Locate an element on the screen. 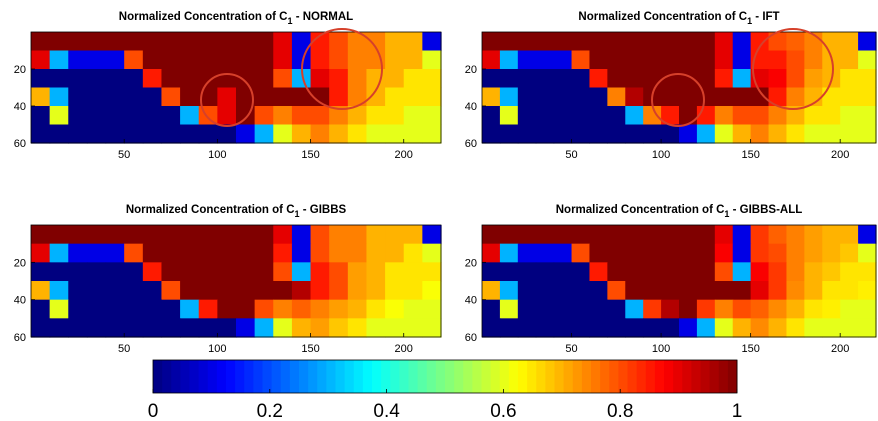 The height and width of the screenshot is (421, 878). axes-box is located at coordinates (236, 87).